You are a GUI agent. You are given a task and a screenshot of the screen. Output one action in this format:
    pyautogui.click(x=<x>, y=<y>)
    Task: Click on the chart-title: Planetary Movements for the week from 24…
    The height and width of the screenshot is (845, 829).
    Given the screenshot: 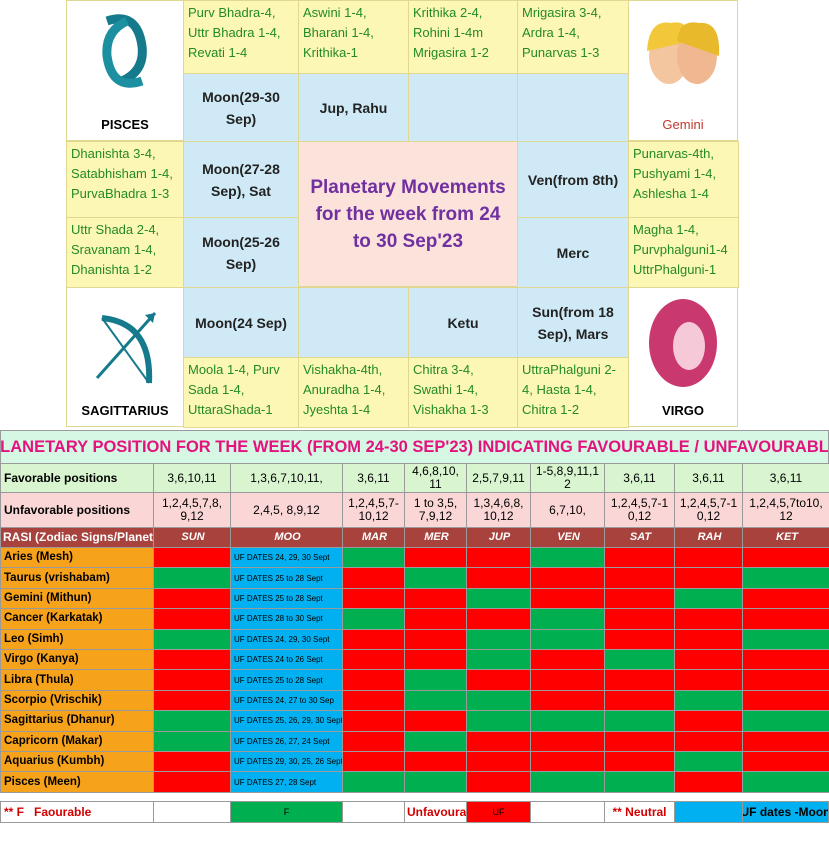 What is the action you would take?
    pyautogui.click(x=408, y=214)
    